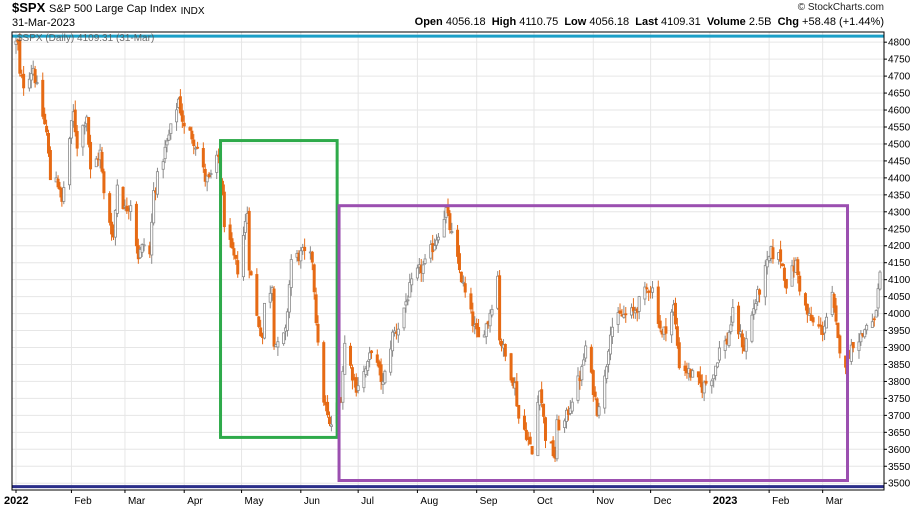  Describe the element at coordinates (137, 501) in the screenshot. I see `x-tick-label: Mar` at that location.